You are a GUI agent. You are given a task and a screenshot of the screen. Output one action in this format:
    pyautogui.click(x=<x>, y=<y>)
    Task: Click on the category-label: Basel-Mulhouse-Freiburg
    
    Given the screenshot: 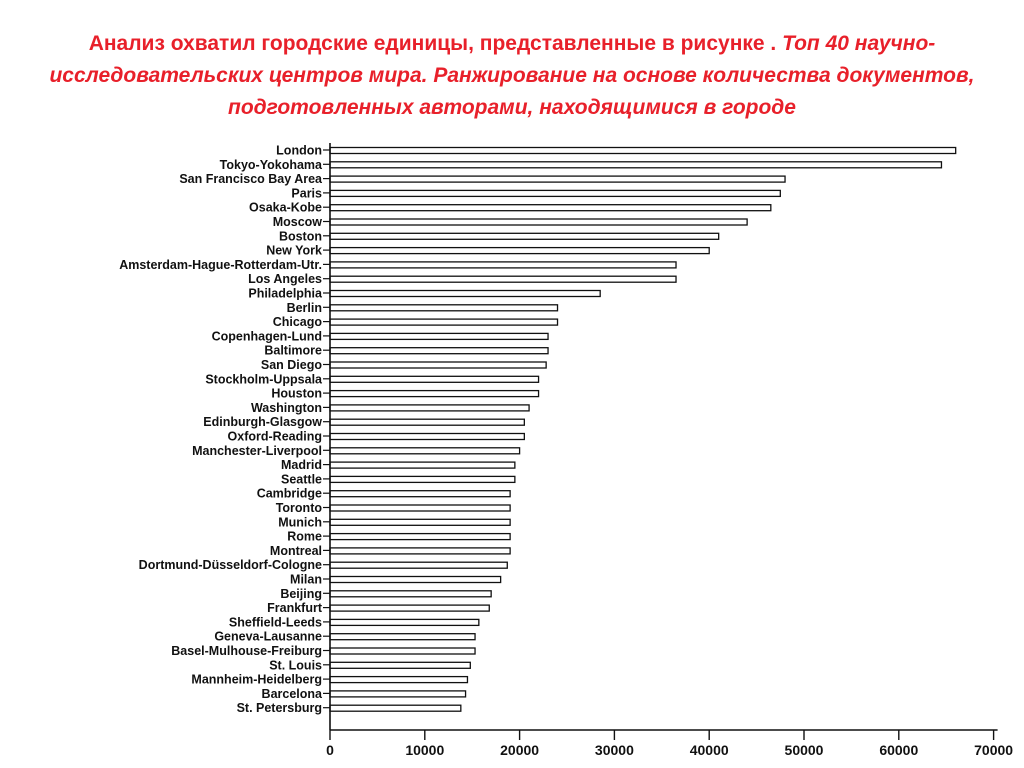 What is the action you would take?
    pyautogui.click(x=246, y=651)
    